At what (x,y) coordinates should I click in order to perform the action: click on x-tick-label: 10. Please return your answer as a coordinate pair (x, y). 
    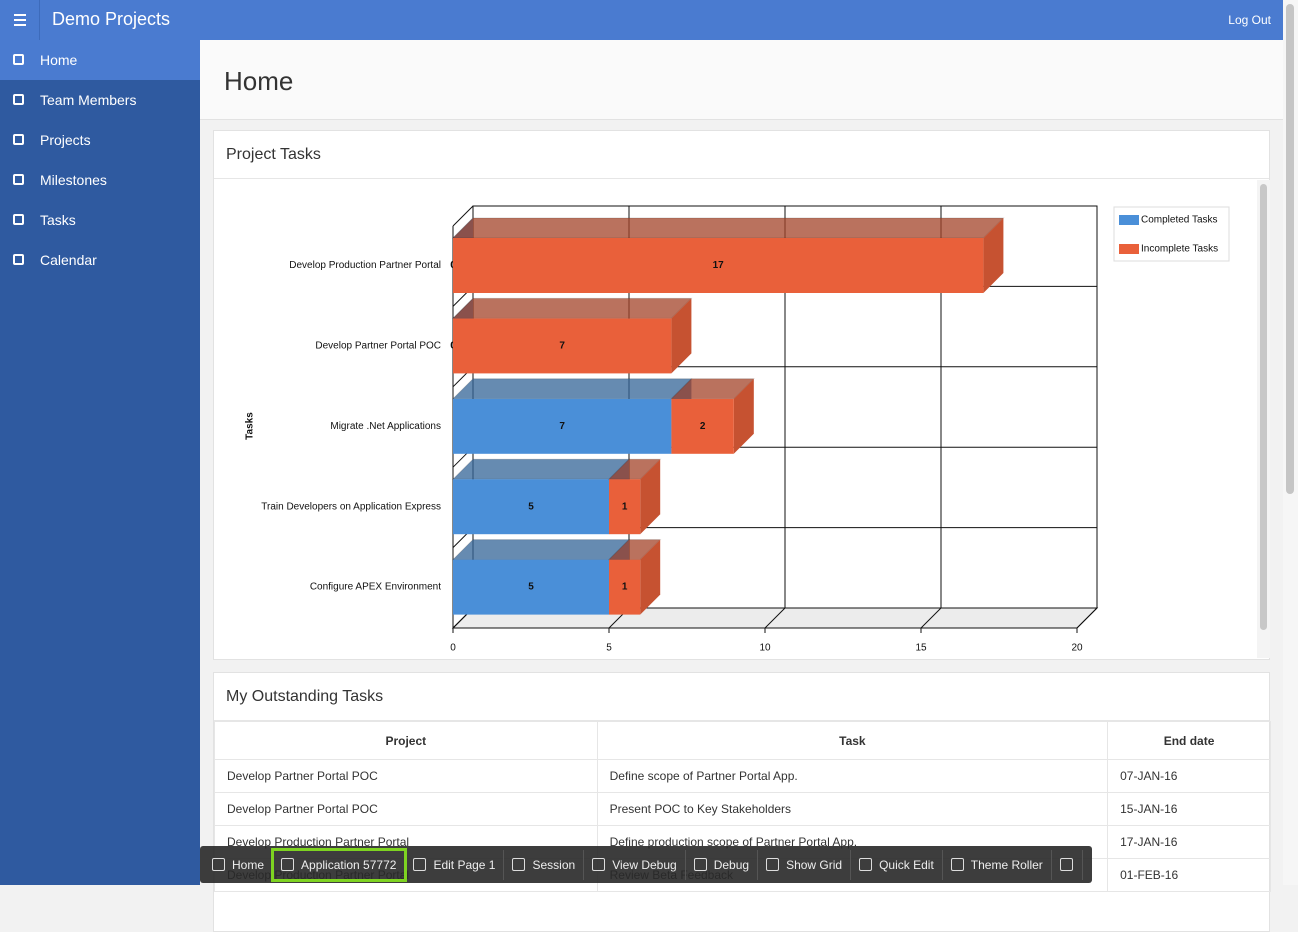
    Looking at the image, I should click on (765, 648).